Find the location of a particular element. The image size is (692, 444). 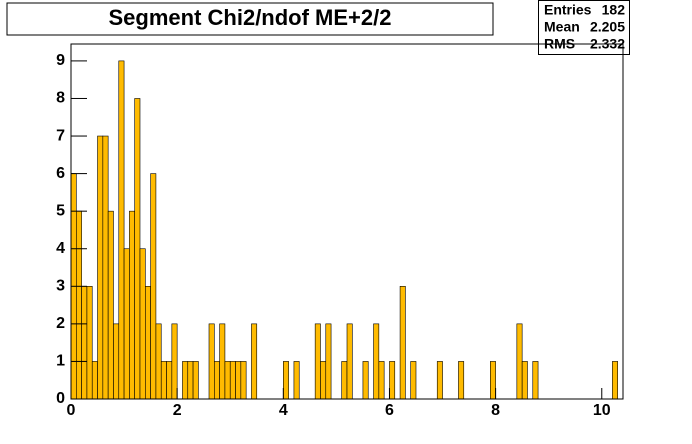

chart-title: Segment Chi2/ndof ME+2/2 is located at coordinates (250, 17).